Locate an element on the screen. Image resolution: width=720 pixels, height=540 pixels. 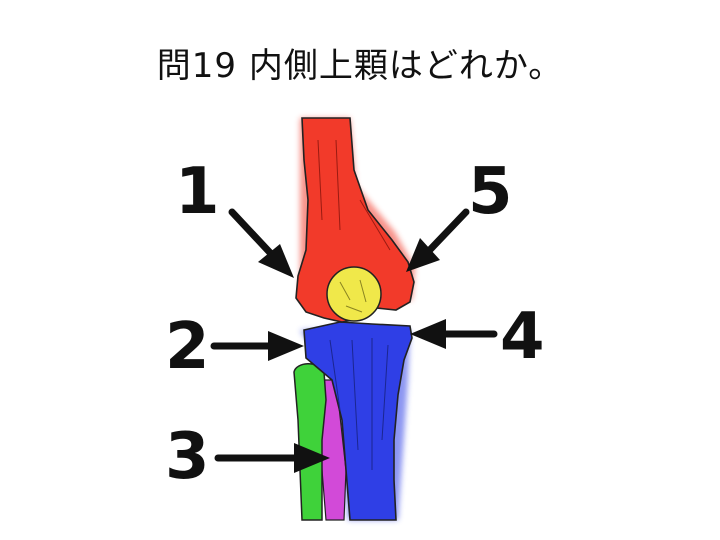
fibula-bone is located at coordinates (310, 442).